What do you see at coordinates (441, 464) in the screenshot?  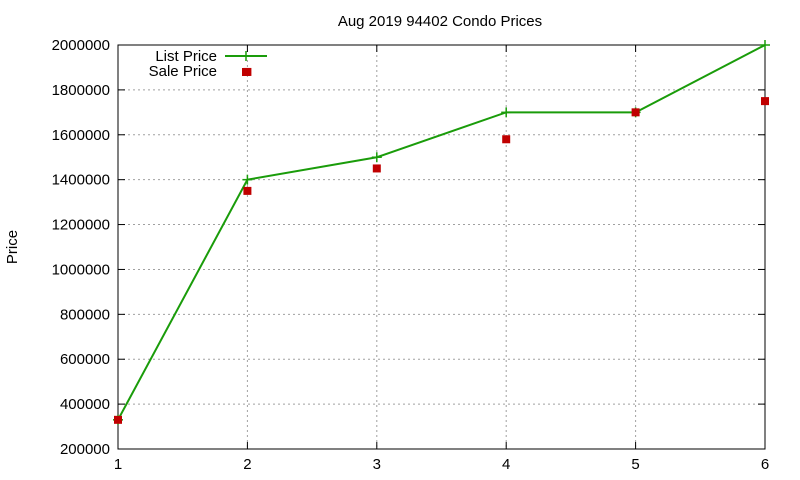 I see `x-axis-tick-labels: 1 2 3 4 5 6` at bounding box center [441, 464].